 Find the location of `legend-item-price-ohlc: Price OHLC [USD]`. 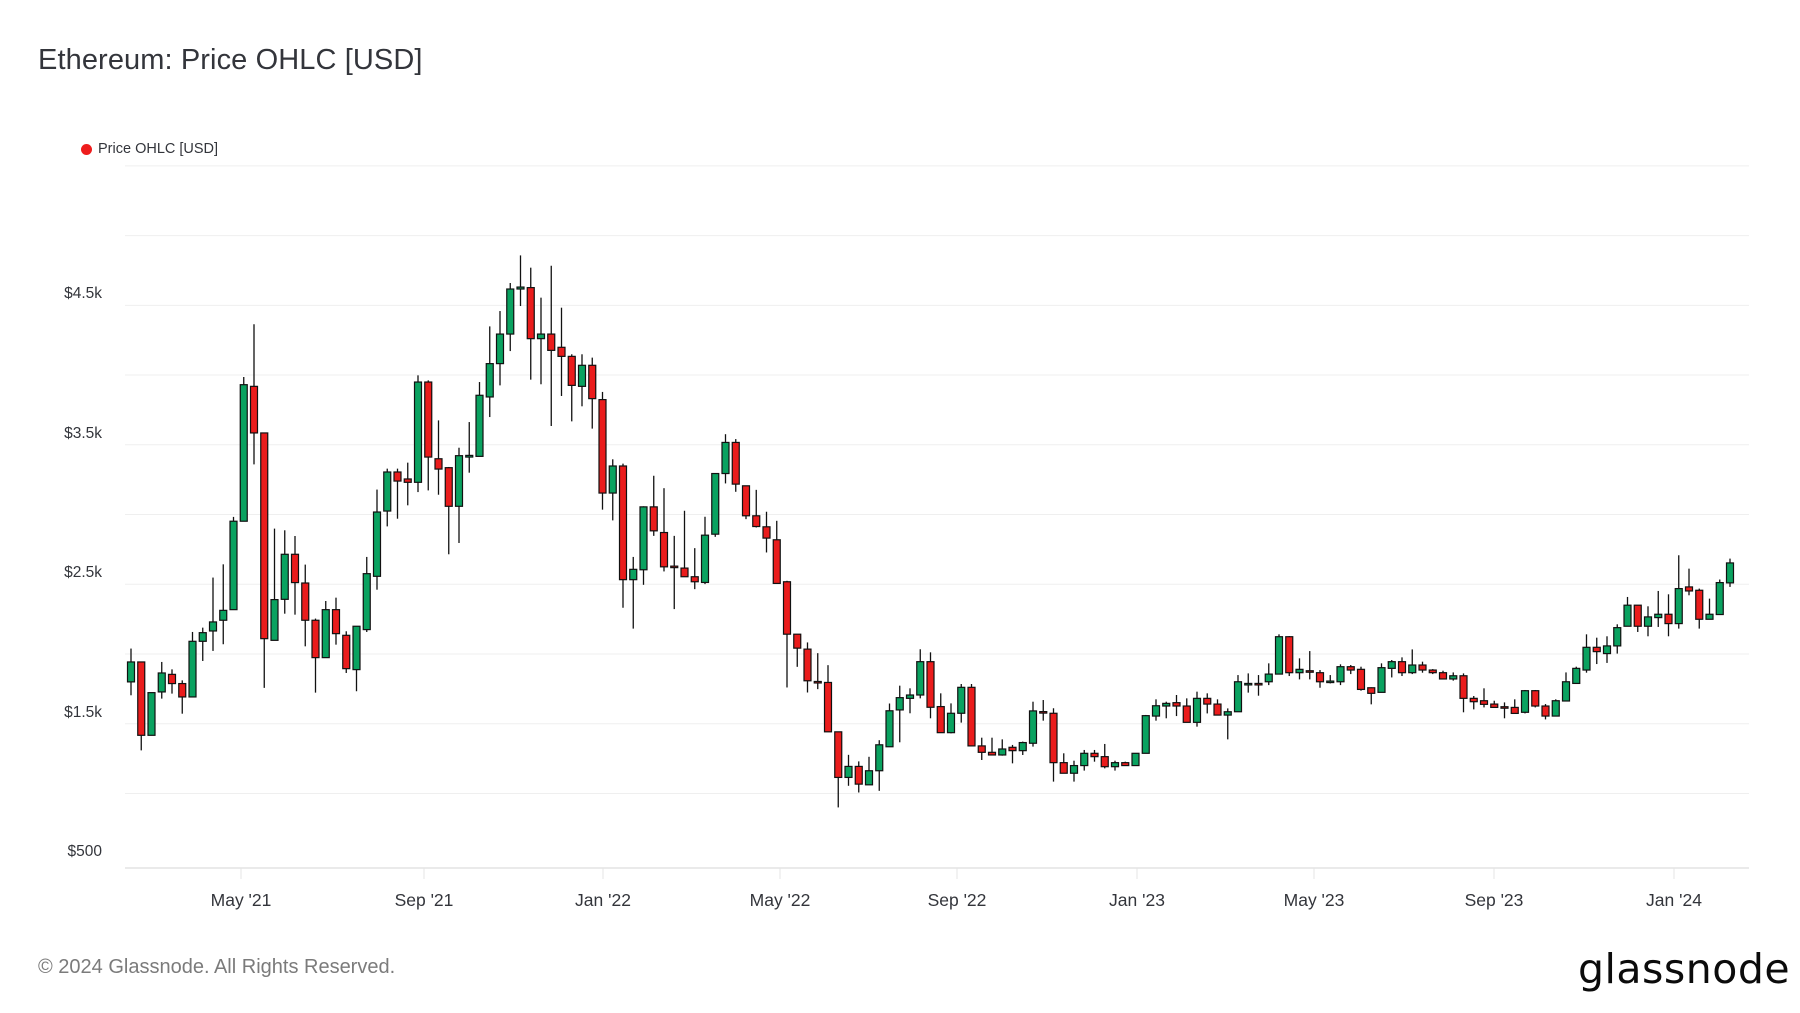

legend-item-price-ohlc: Price OHLC [USD] is located at coordinates (149, 149).